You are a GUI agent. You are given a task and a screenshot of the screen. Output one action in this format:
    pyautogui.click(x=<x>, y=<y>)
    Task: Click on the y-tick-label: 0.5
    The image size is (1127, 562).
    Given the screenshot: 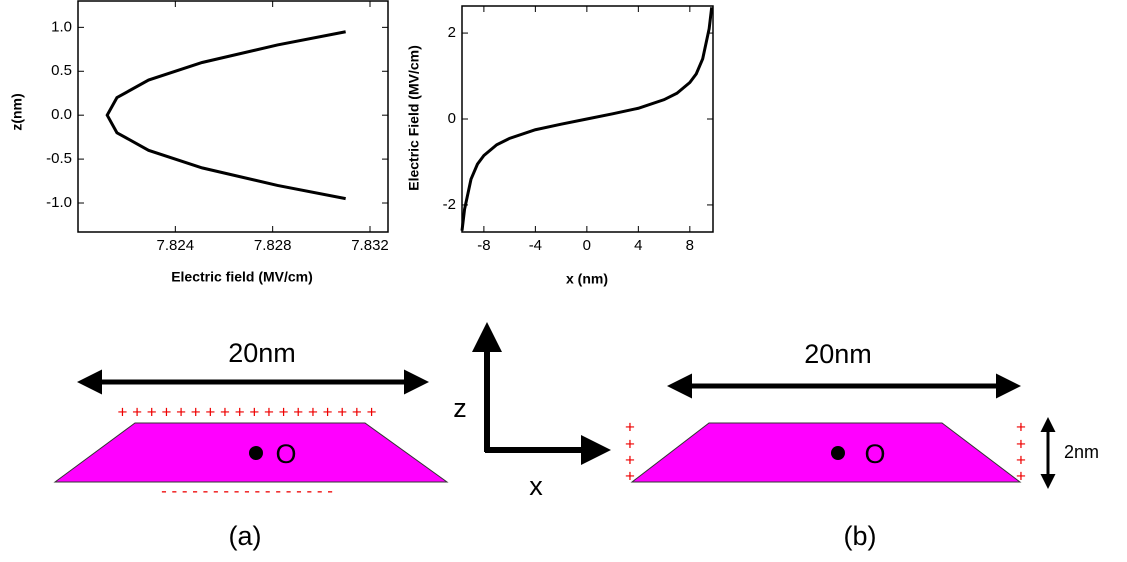 What is the action you would take?
    pyautogui.click(x=61, y=70)
    